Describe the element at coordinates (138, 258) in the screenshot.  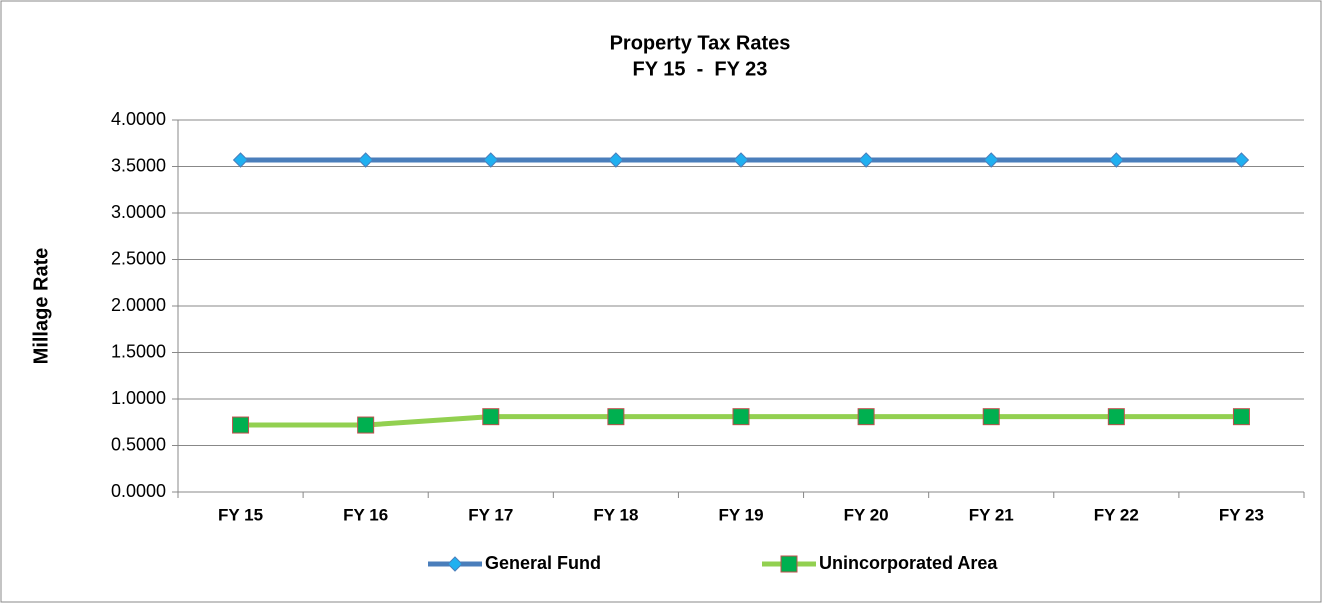
I see `y-tick-label: 2.5000` at that location.